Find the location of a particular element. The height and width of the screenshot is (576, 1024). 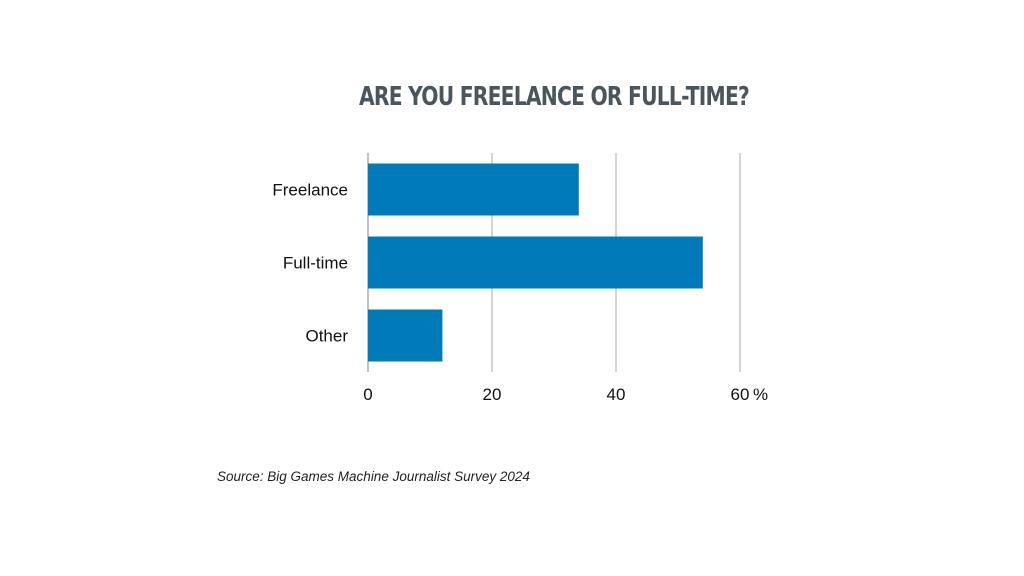

category-label: Freelance is located at coordinates (310, 190).